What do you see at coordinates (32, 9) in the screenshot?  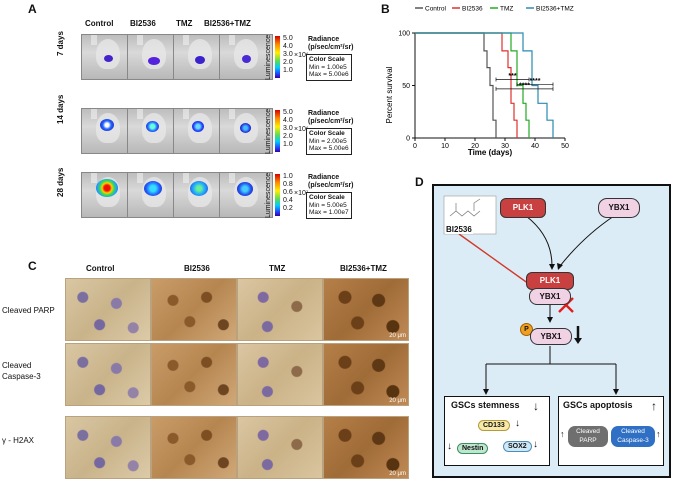 I see `panel-a-label: A` at bounding box center [32, 9].